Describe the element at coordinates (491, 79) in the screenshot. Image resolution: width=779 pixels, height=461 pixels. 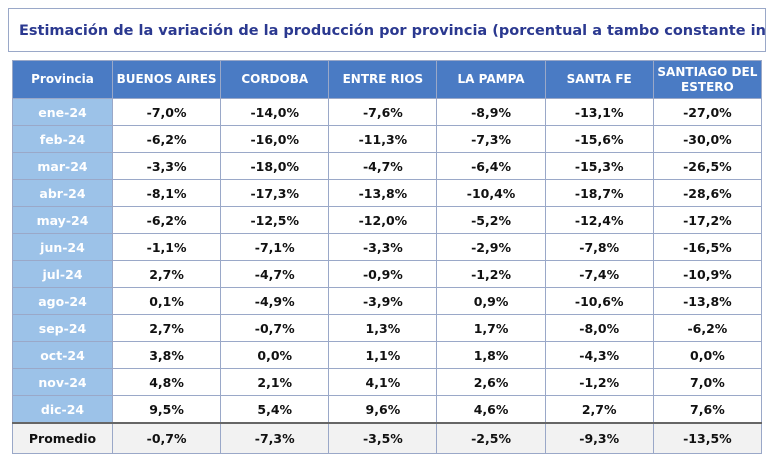
I see `header-cell: LA PAMPA` at that location.